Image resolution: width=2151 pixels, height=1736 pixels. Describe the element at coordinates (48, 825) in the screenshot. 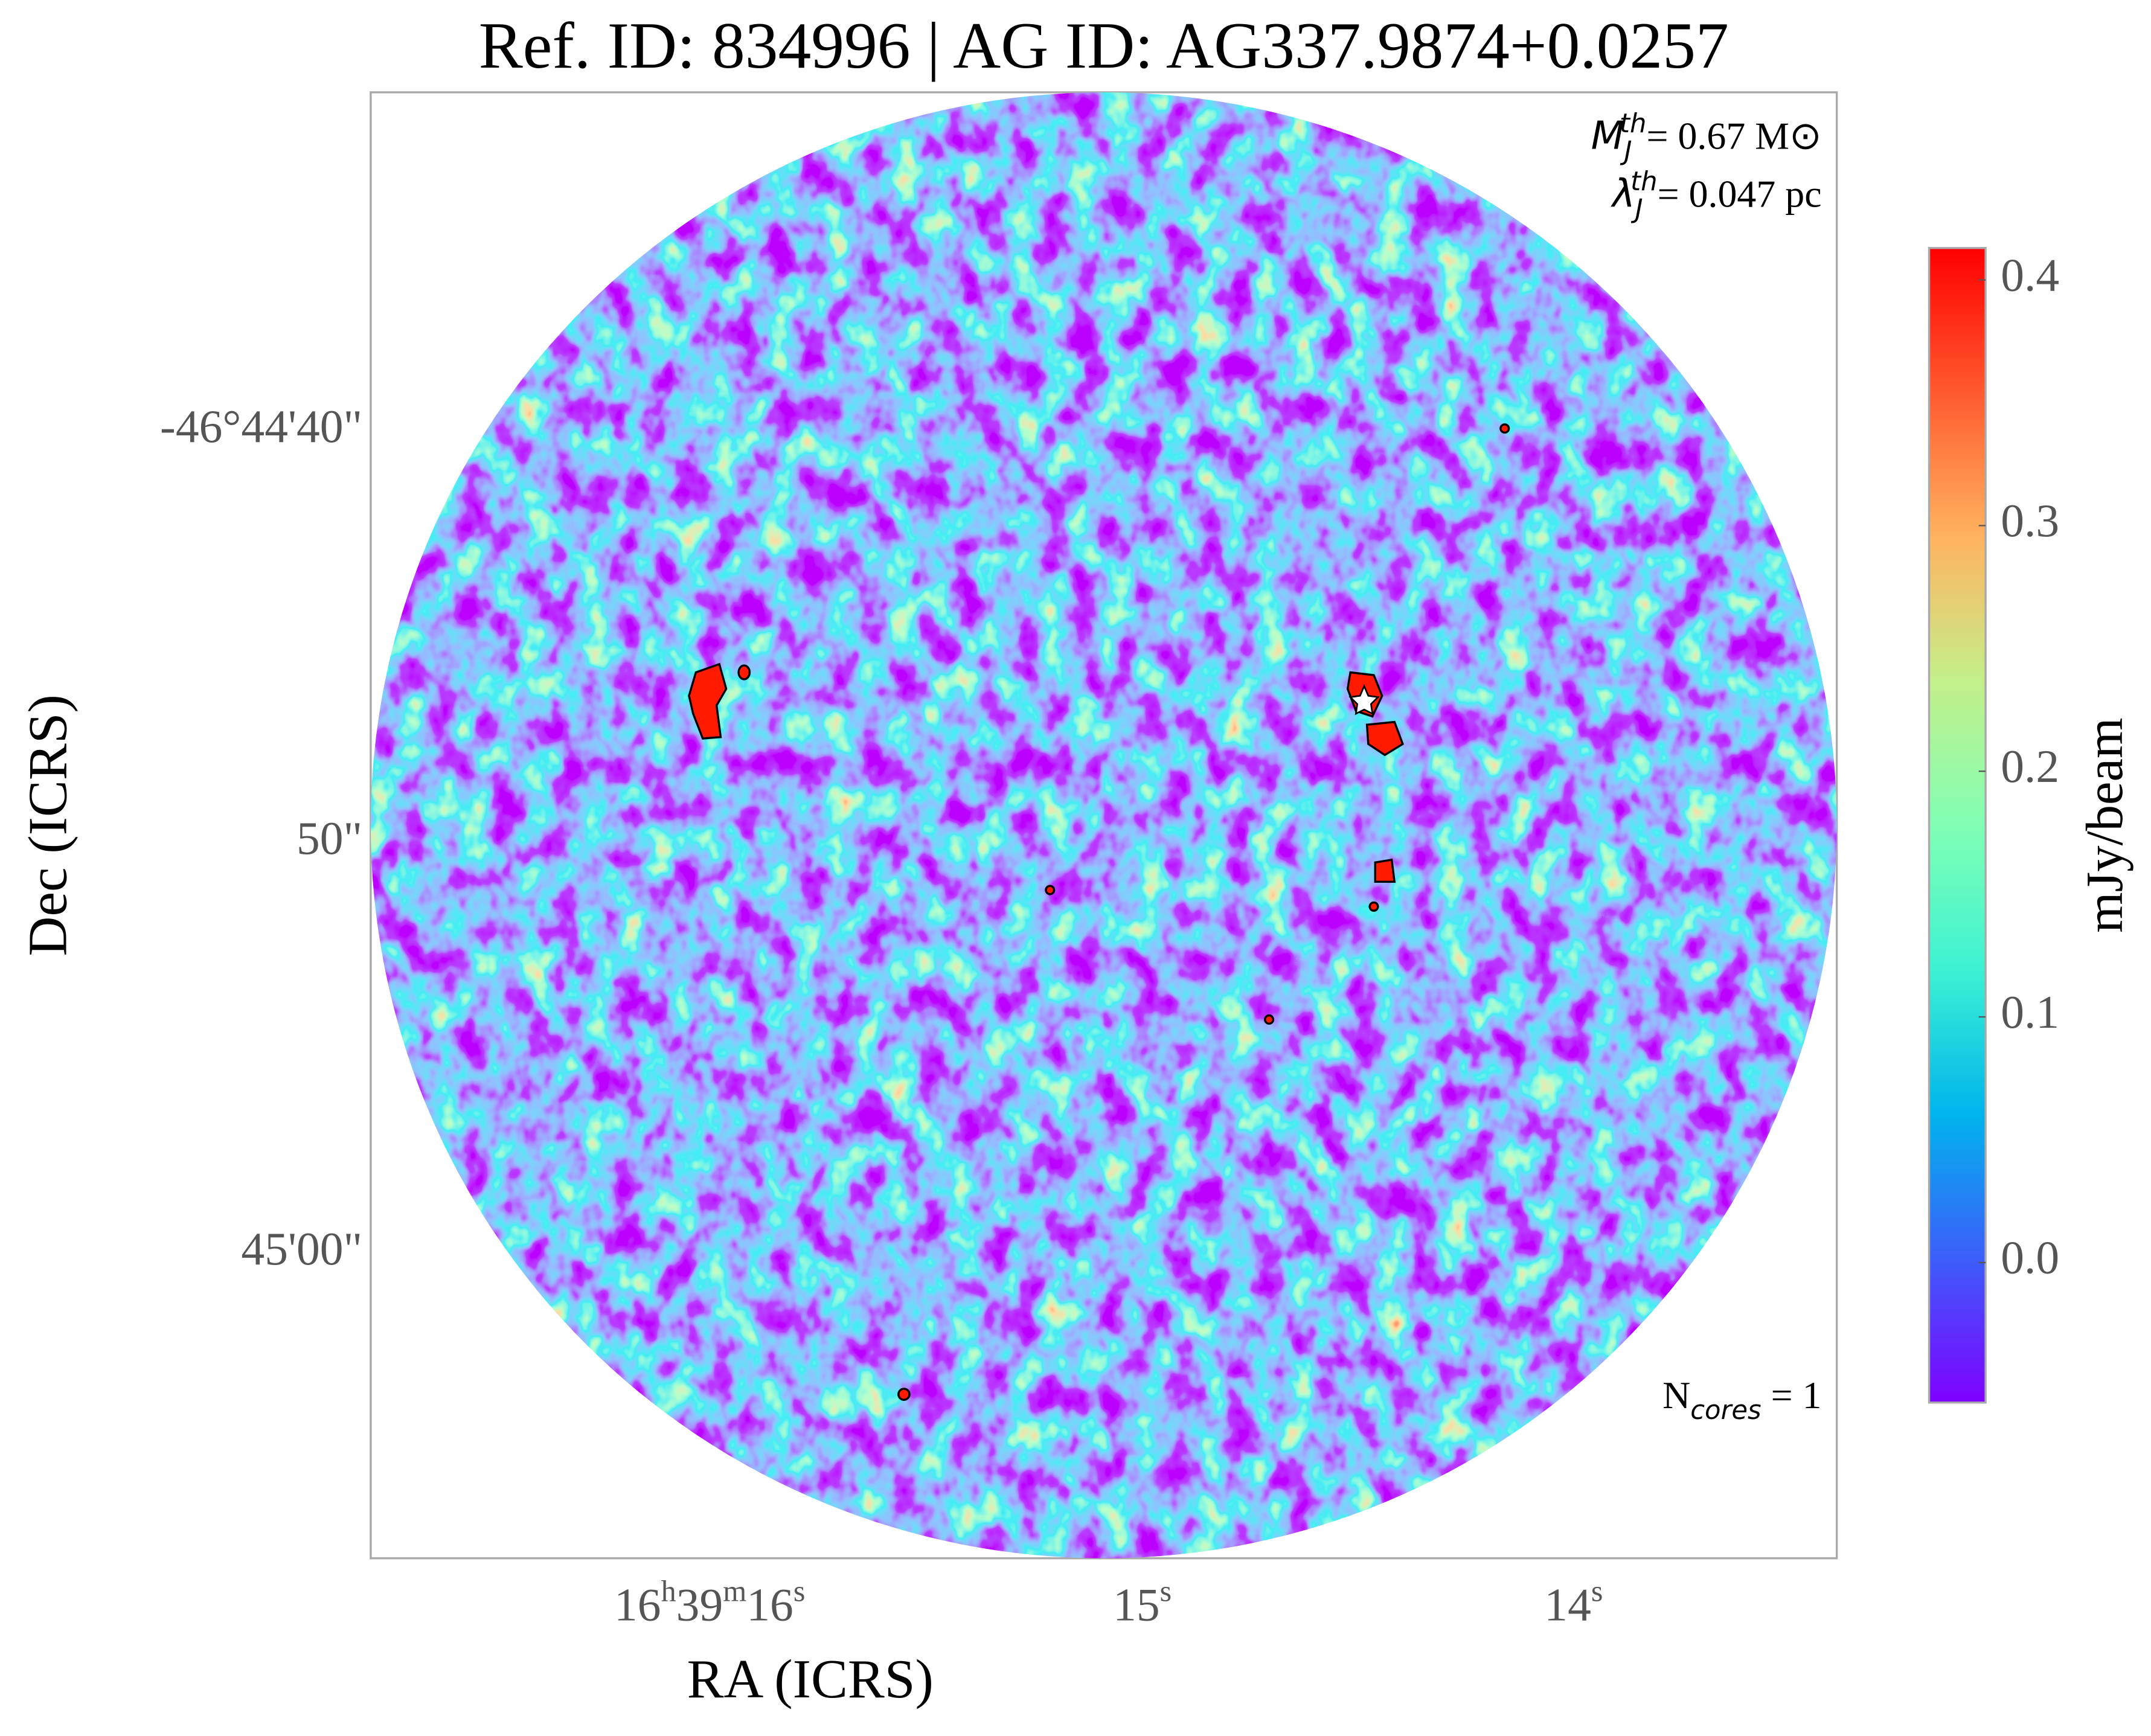

I see `y-axis-label: Dec (ICRS)` at that location.